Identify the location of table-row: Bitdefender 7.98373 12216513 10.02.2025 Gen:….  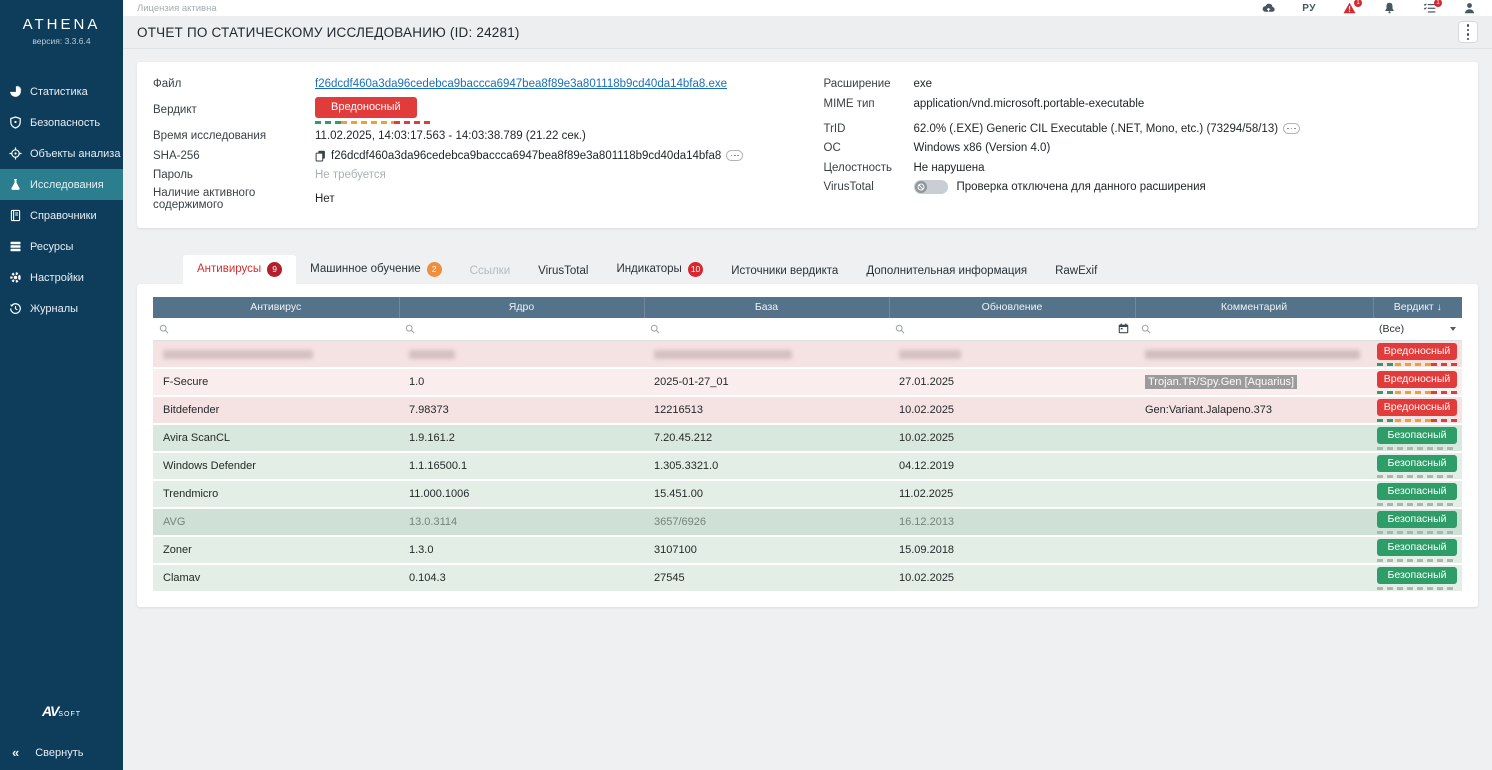
(807, 410).